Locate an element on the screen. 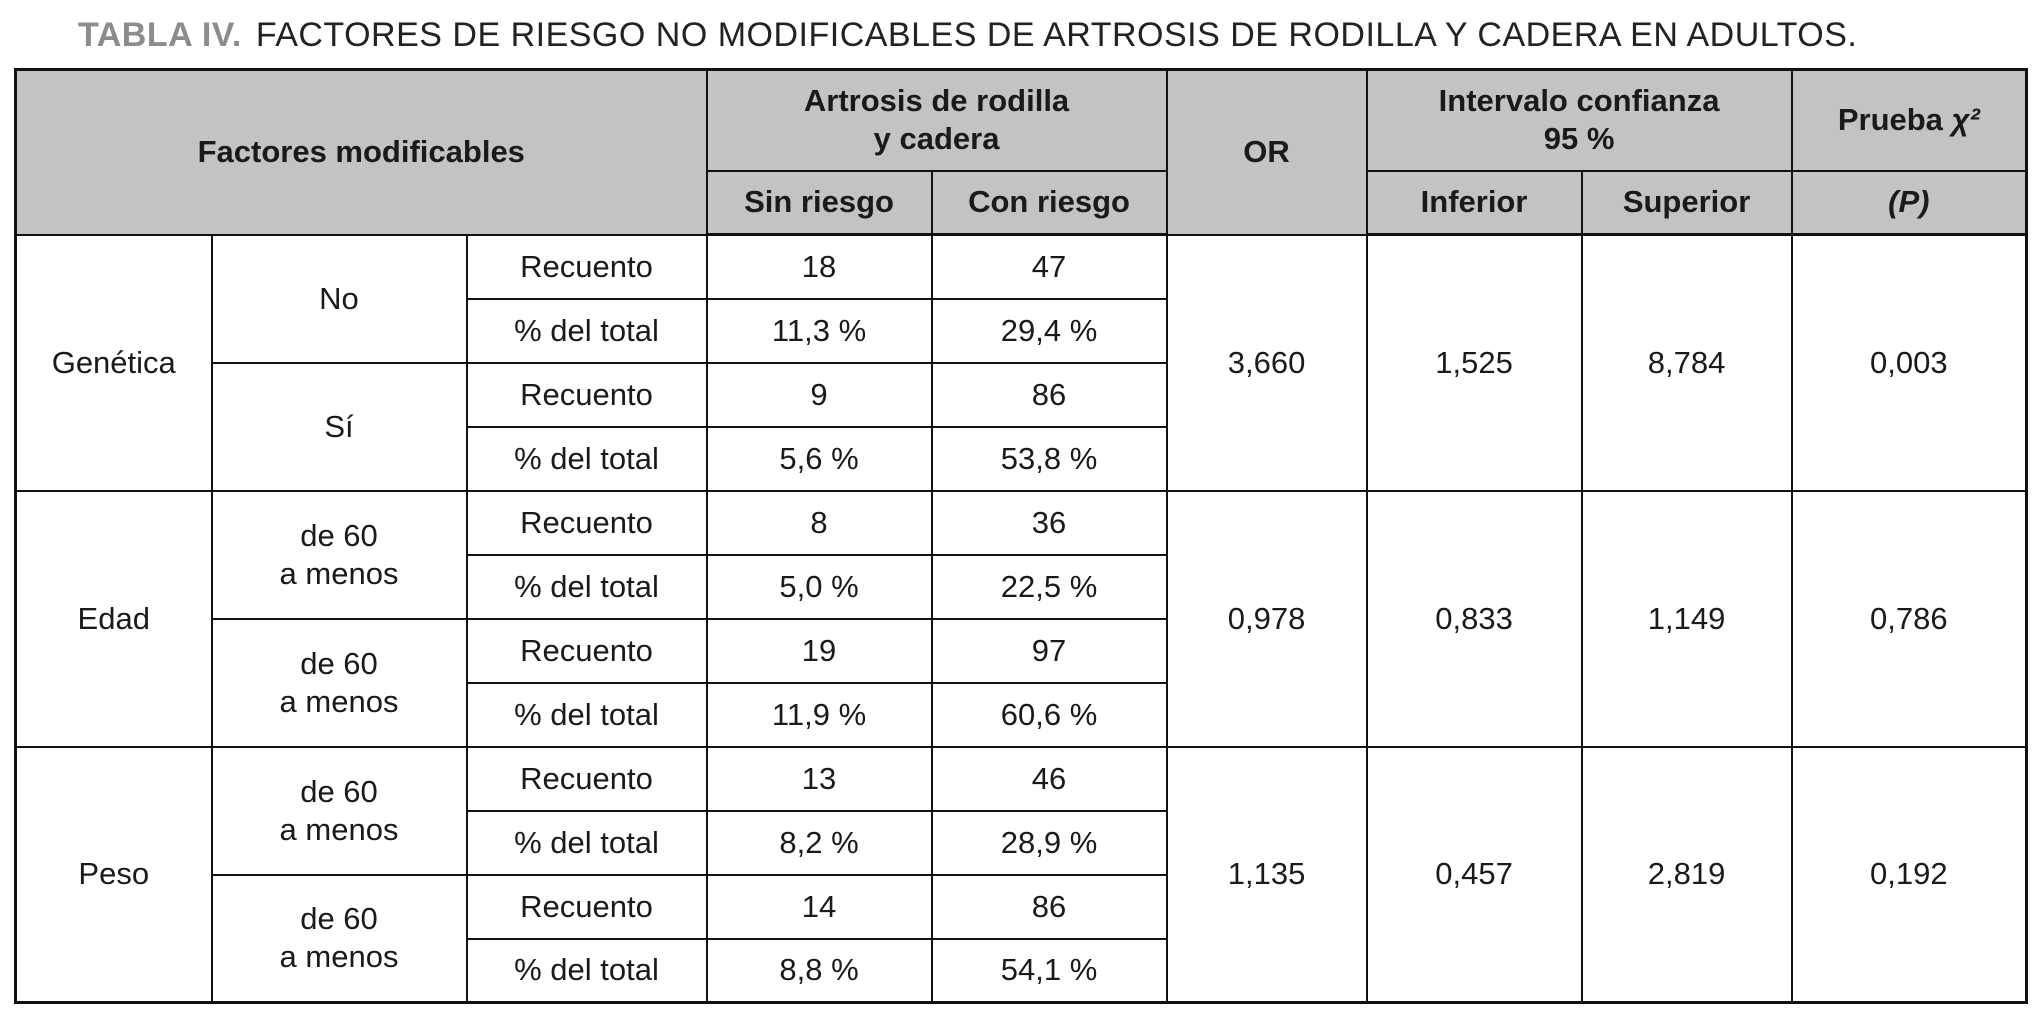 The image size is (2039, 1020). table-row: % del total 8,8 % 54,1 % is located at coordinates (1021, 970).